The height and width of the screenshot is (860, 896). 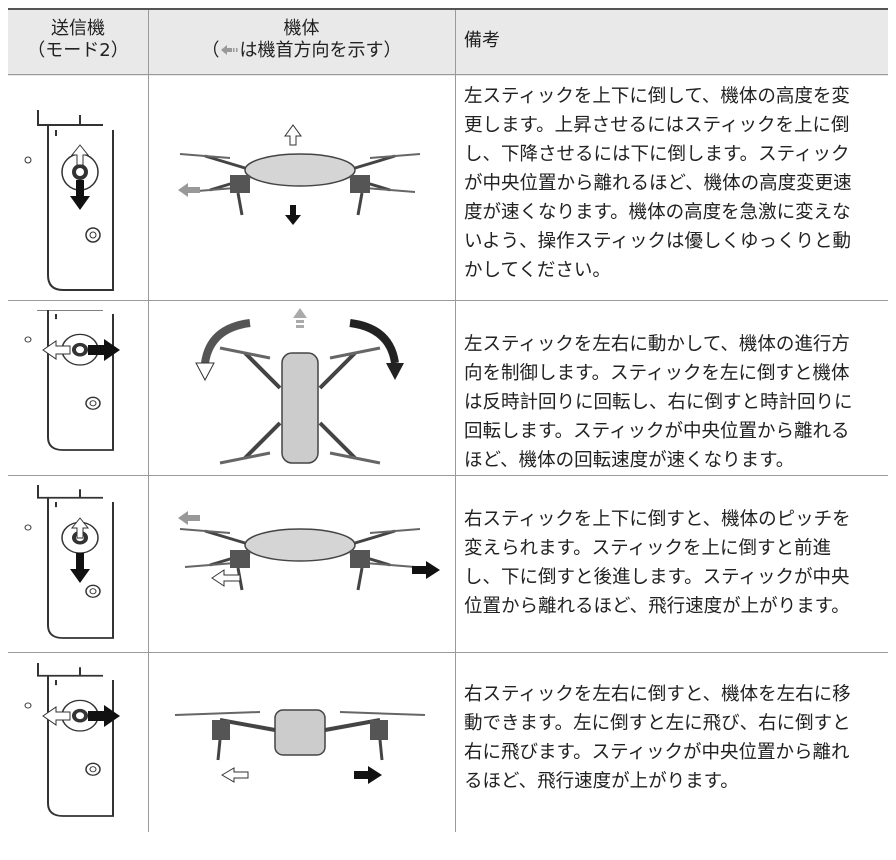 I want to click on header-text: は機首方向を示す）, so click(x=320, y=50).